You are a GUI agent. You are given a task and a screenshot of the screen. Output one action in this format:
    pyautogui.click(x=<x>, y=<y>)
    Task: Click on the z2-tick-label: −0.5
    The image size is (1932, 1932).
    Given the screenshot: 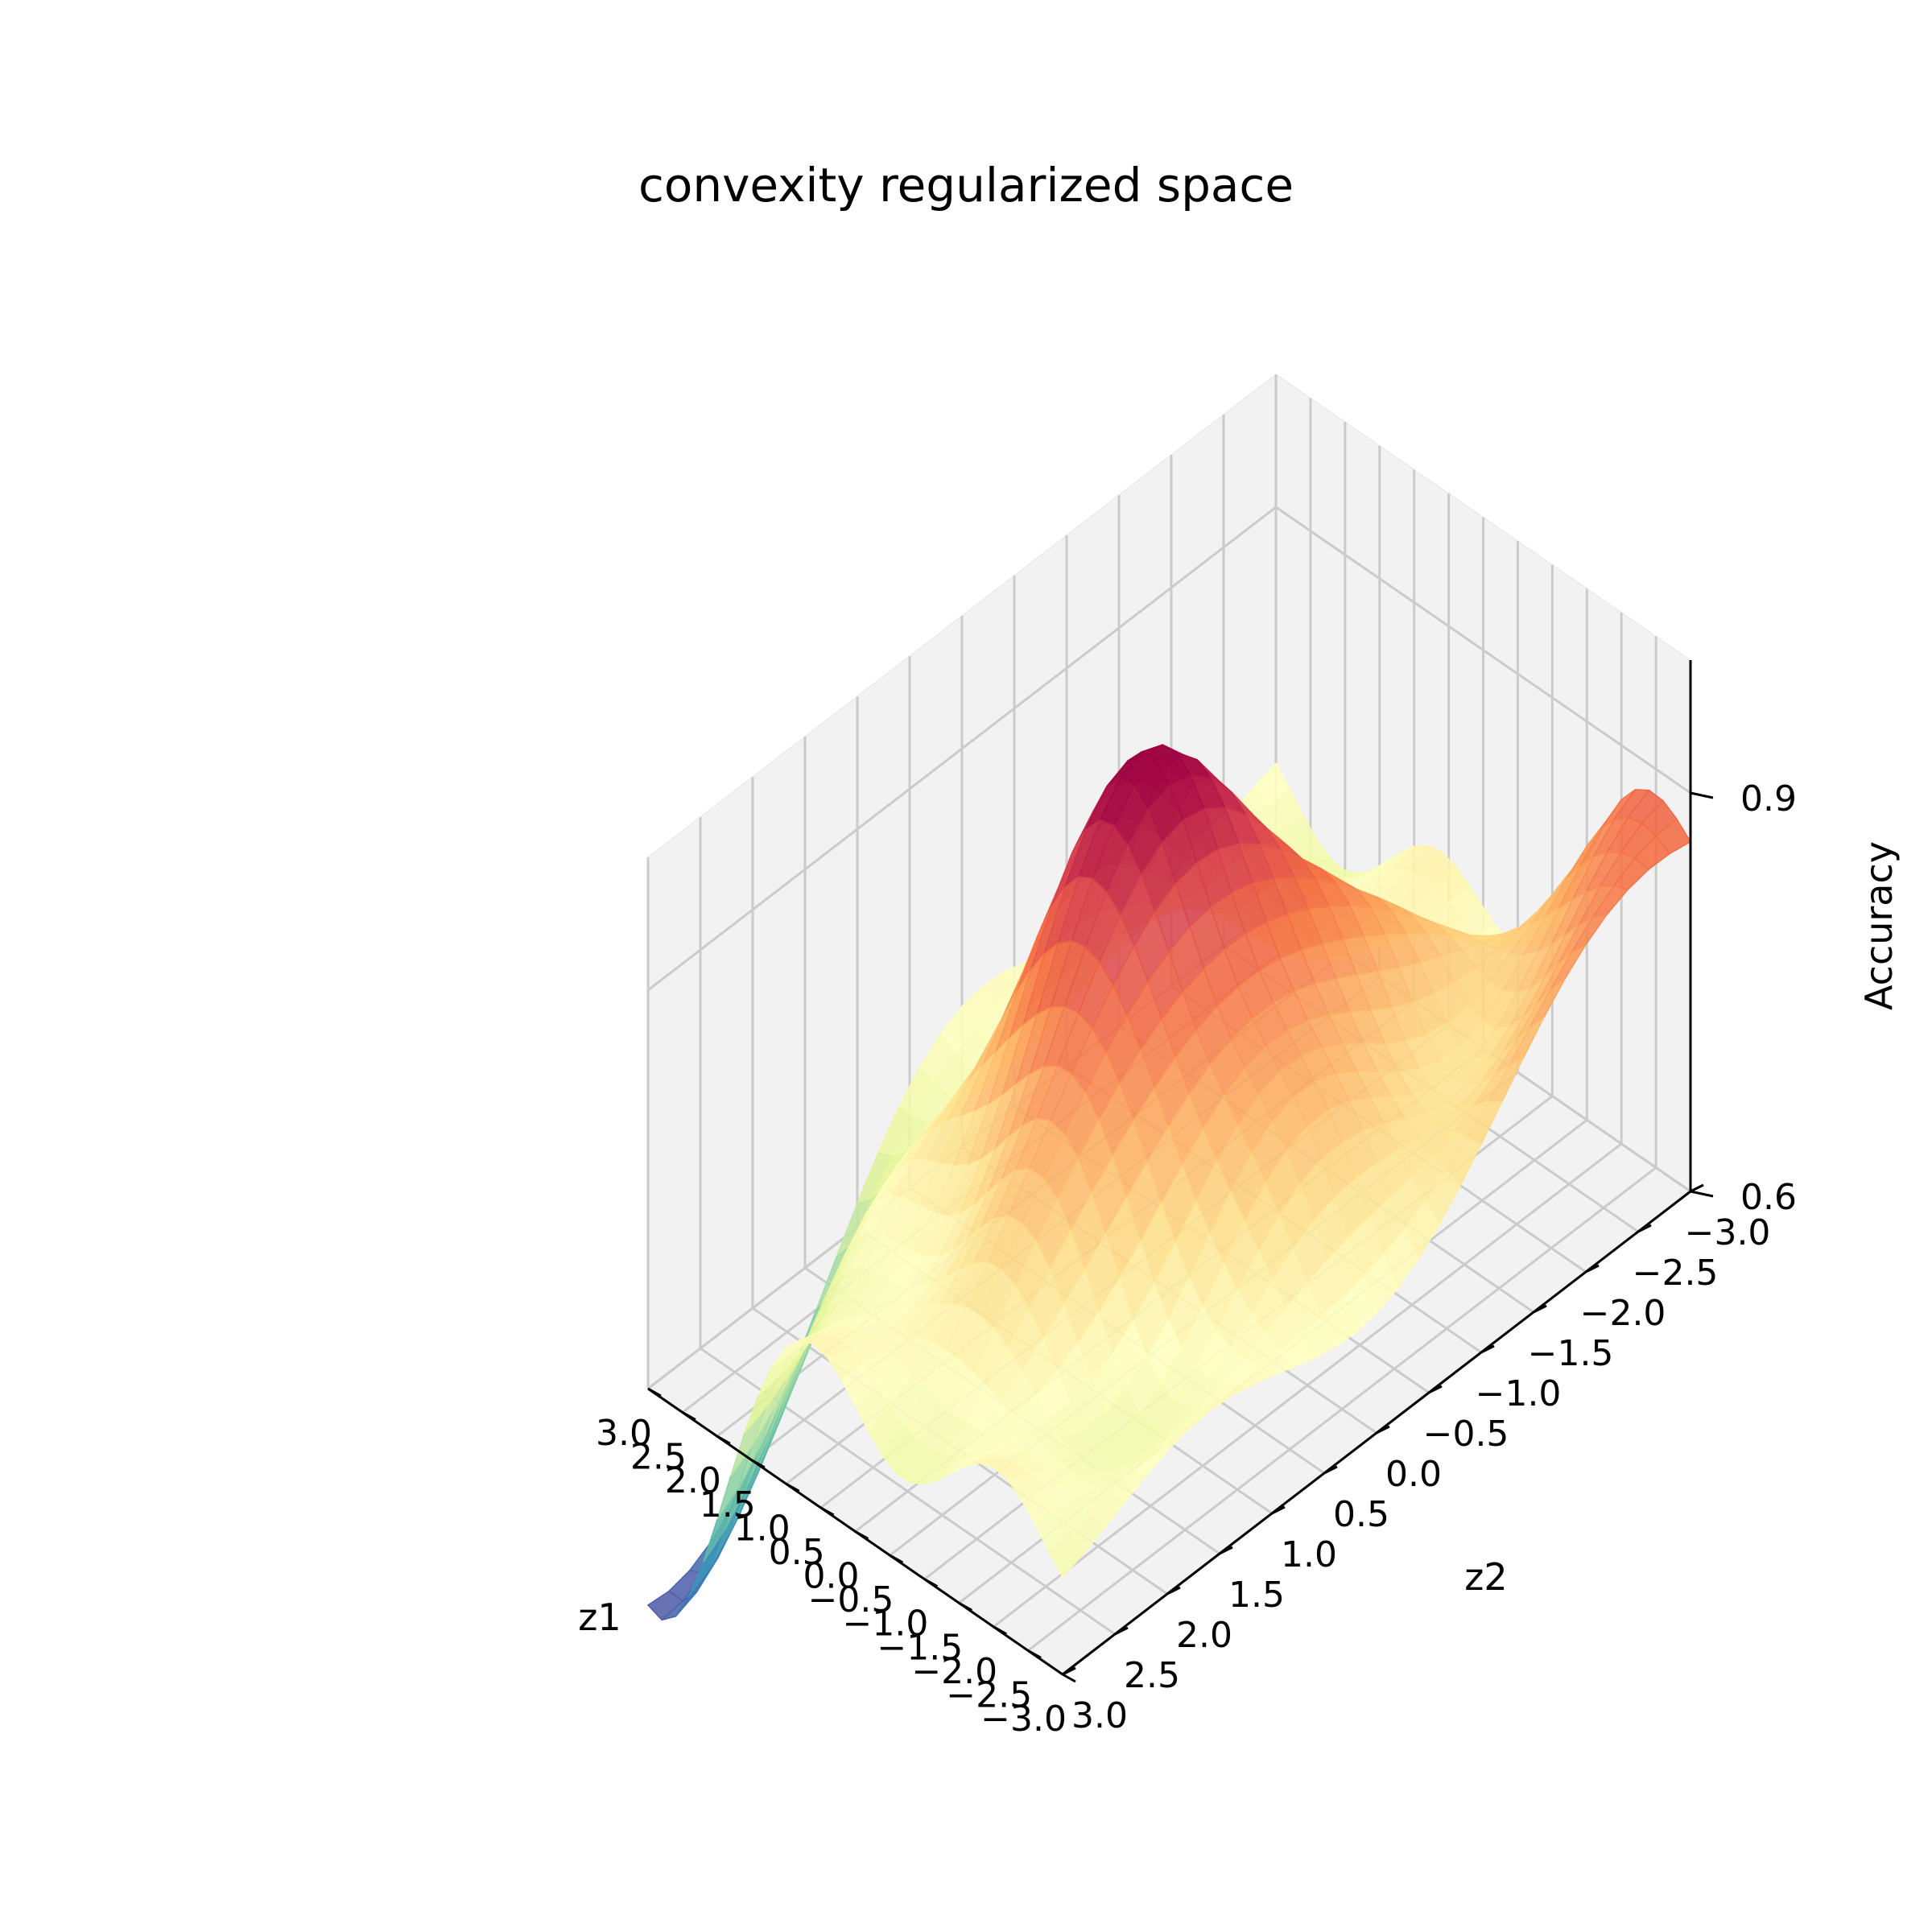 What is the action you would take?
    pyautogui.click(x=1466, y=1434)
    